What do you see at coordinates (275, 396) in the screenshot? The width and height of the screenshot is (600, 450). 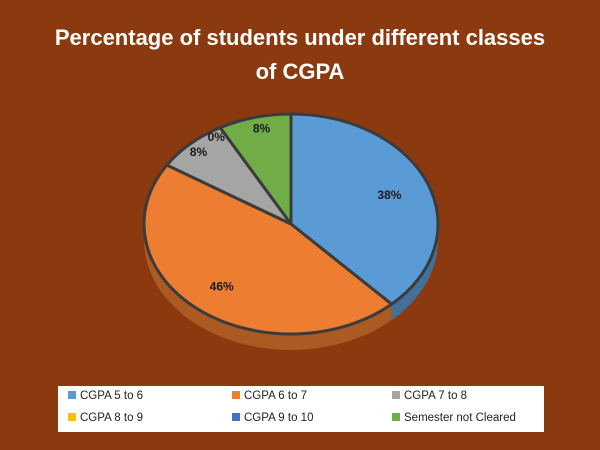 I see `legend-label-1: CGPA 6 to 7` at bounding box center [275, 396].